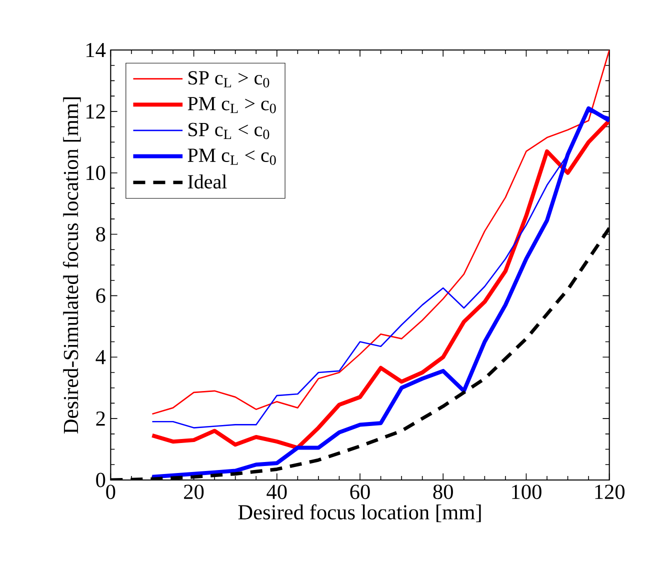 Image resolution: width=652 pixels, height=569 pixels. Describe the element at coordinates (71, 265) in the screenshot. I see `y-axis-title: Desired-Simulated focus location [mm]` at that location.